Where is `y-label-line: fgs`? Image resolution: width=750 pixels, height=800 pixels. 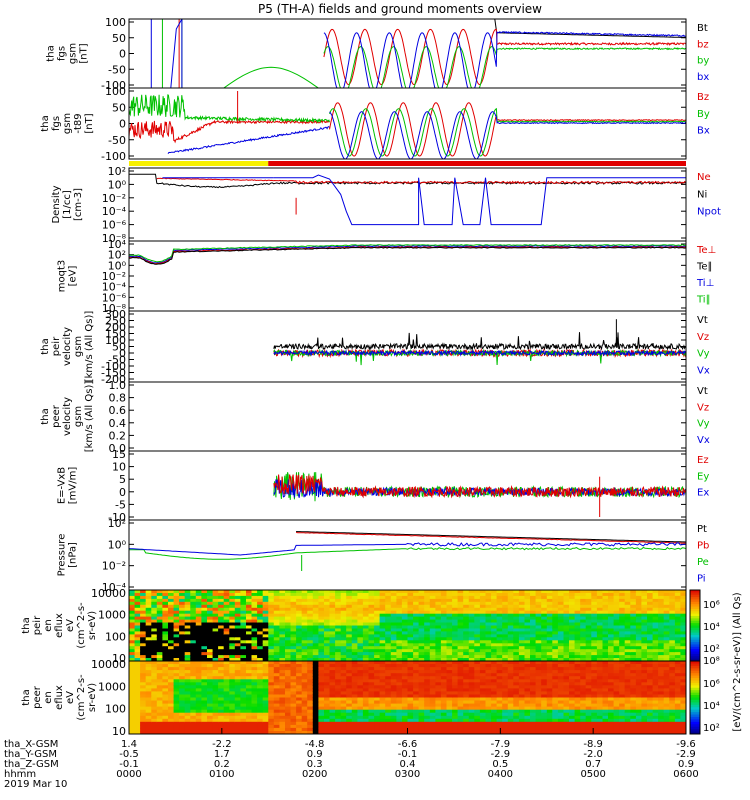 y-label-line: fgs is located at coordinates (62, 53).